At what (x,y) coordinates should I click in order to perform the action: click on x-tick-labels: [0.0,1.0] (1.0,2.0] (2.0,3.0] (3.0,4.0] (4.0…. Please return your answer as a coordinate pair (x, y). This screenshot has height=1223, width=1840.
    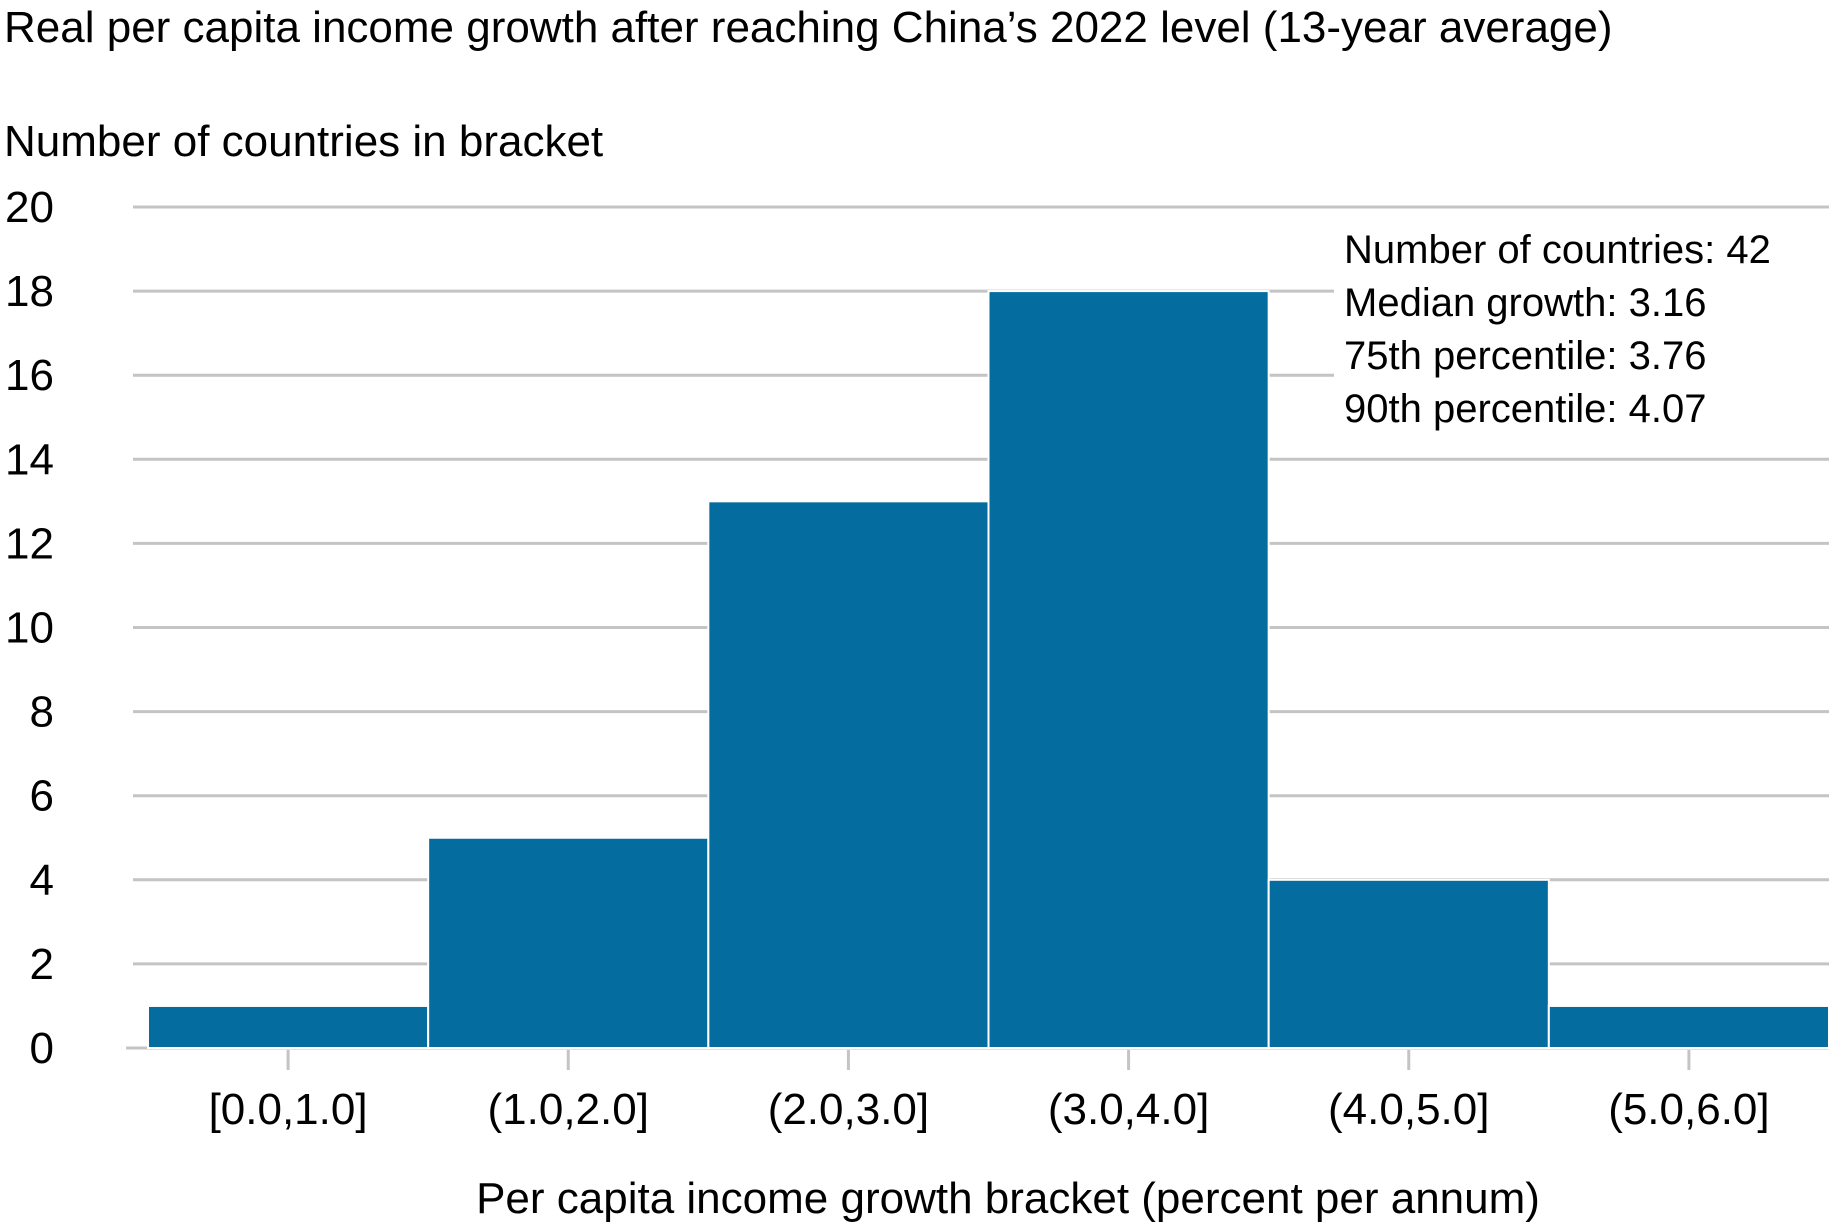
    Looking at the image, I should click on (989, 1092).